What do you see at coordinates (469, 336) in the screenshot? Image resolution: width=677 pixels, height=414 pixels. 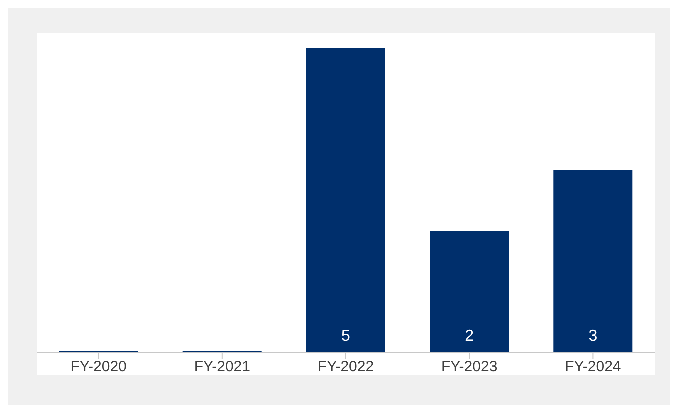 I see `data-label: 2` at bounding box center [469, 336].